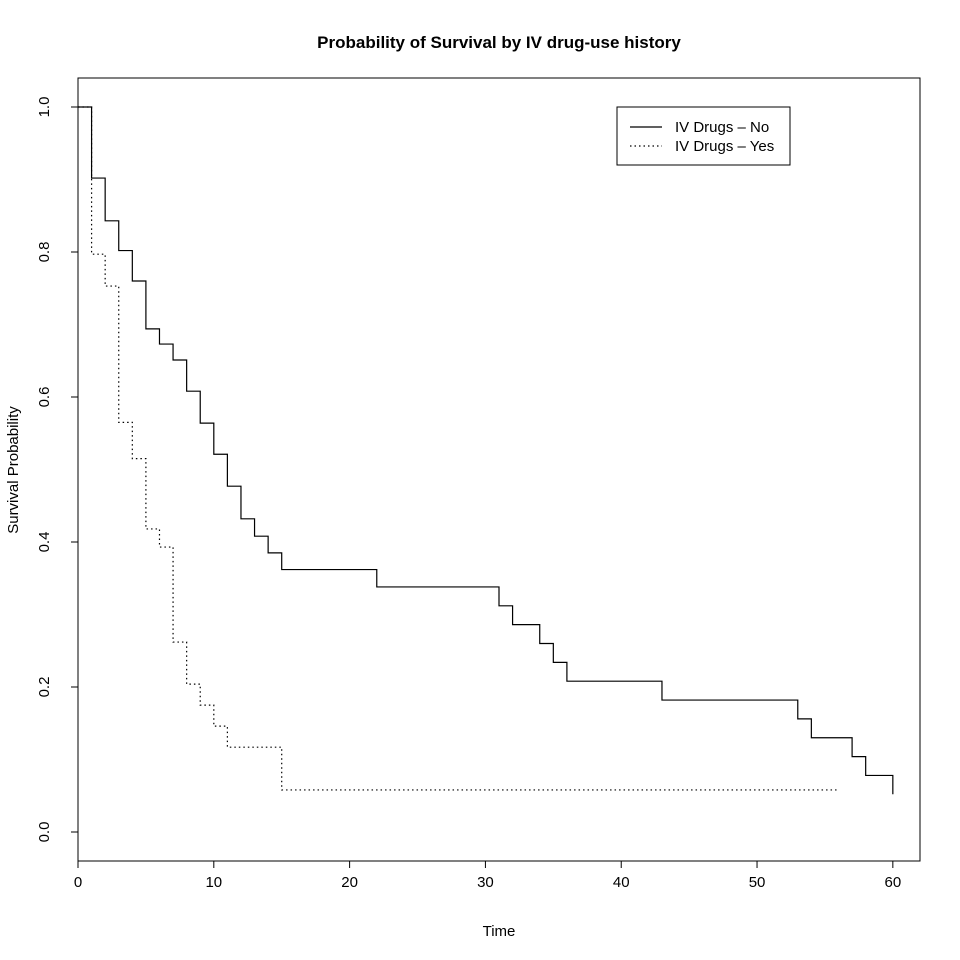 The image size is (960, 960). What do you see at coordinates (349, 882) in the screenshot?
I see `x-tick-label: 20` at bounding box center [349, 882].